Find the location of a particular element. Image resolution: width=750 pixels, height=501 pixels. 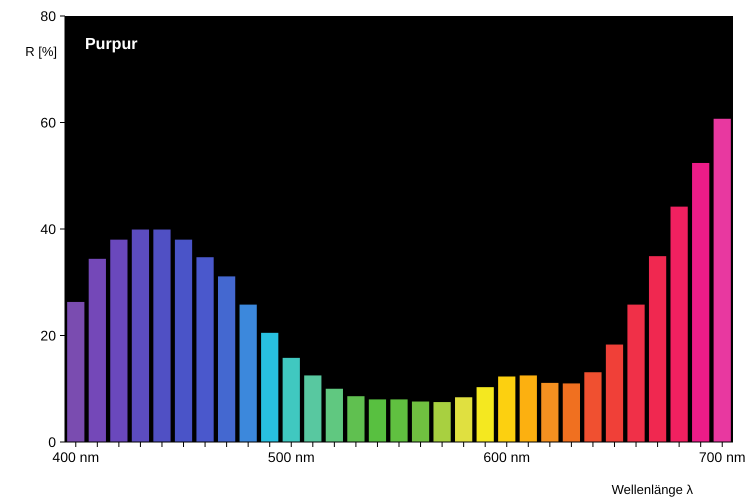

y-tick-label: 80 is located at coordinates (48, 16).